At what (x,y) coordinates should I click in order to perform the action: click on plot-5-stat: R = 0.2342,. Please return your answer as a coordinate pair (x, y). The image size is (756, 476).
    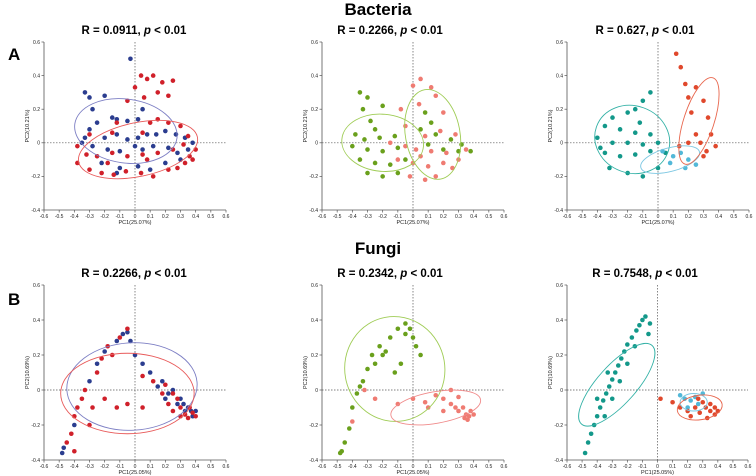
    Looking at the image, I should click on (367, 274).